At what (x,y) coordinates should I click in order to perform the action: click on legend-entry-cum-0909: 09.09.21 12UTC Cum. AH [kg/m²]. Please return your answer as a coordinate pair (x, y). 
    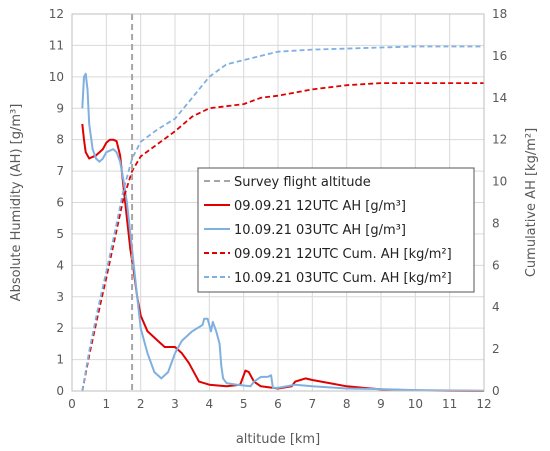
    Looking at the image, I should click on (343, 254).